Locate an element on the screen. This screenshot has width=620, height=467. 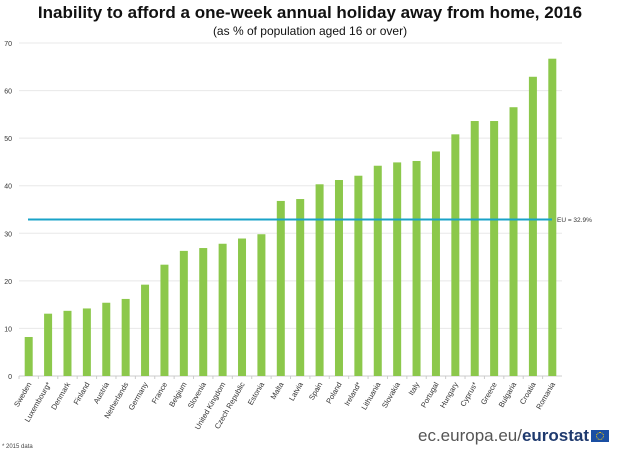
eu-flag-icon is located at coordinates (600, 436).